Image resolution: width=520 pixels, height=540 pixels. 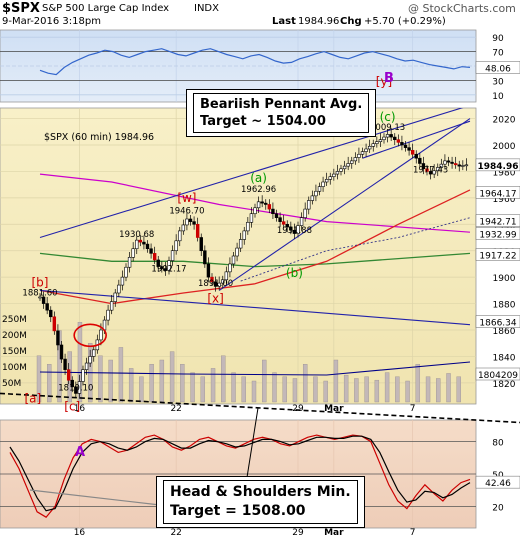 I want to click on copyright: @ StockCharts.com, so click(x=462, y=8).